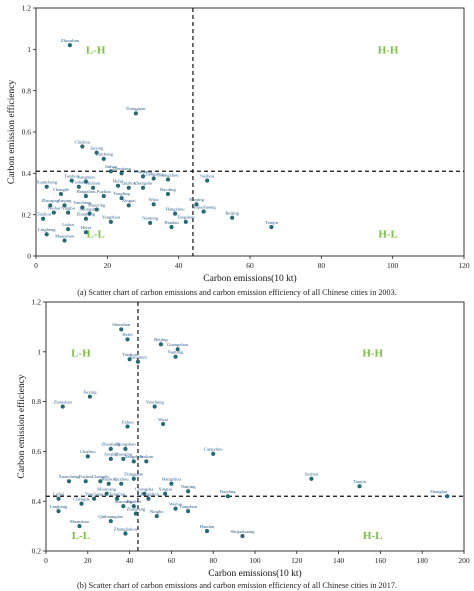 The height and width of the screenshot is (591, 474). What do you see at coordinates (129, 354) in the screenshot?
I see `data-point-label: Taizhou` at bounding box center [129, 354].